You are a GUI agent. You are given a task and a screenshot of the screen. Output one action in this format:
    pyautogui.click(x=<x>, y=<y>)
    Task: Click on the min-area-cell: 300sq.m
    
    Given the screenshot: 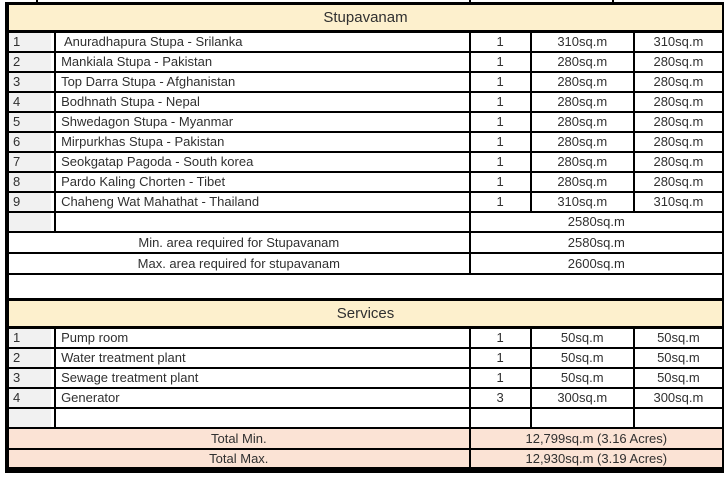 What is the action you would take?
    pyautogui.click(x=582, y=397)
    